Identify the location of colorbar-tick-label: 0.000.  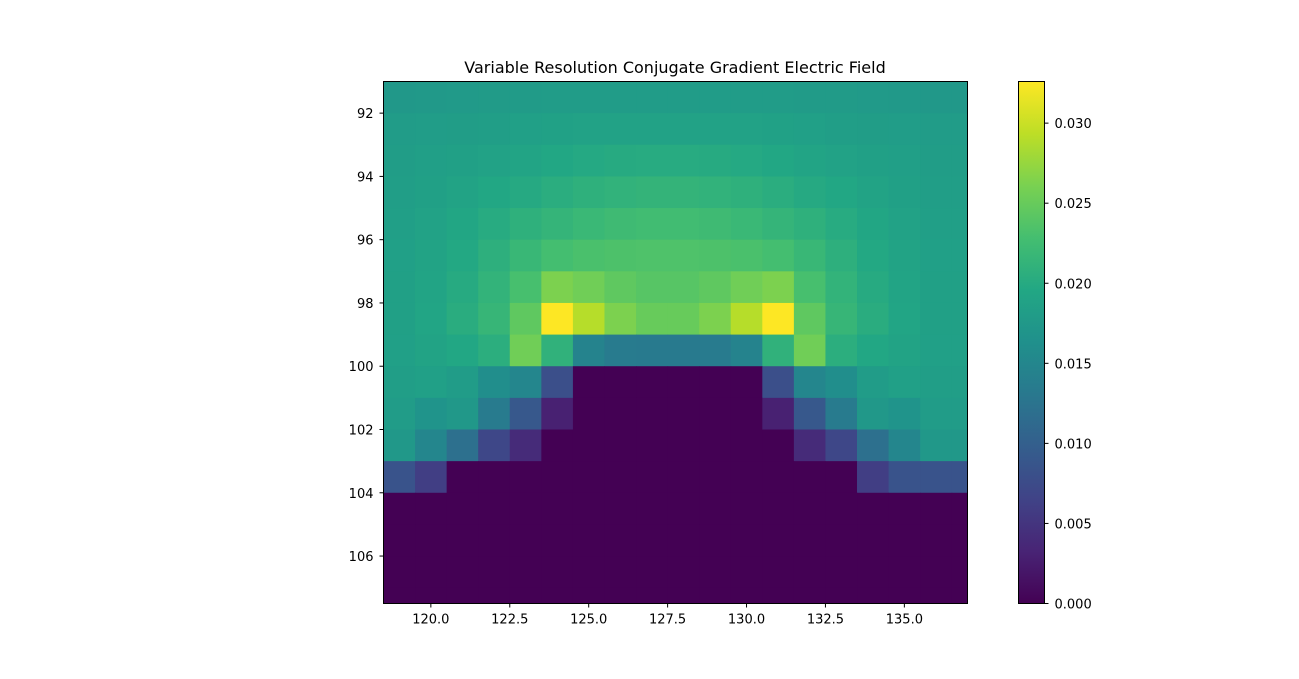
(1073, 605).